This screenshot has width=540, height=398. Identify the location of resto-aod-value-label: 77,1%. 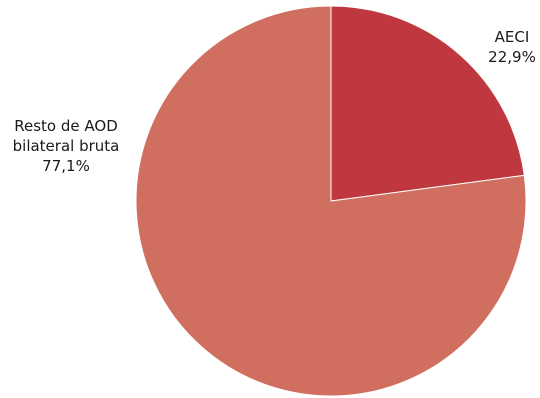
(66, 166).